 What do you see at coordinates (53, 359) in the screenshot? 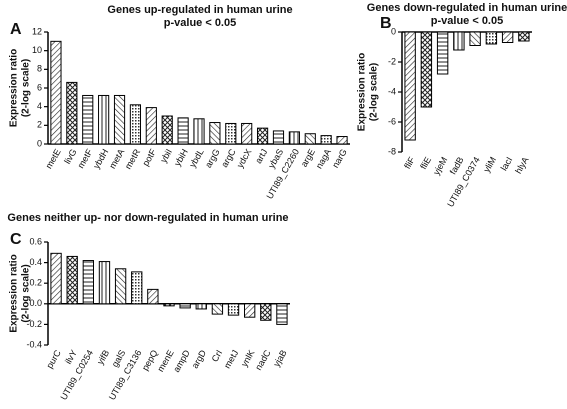
I see `x-tick-label: purC` at bounding box center [53, 359].